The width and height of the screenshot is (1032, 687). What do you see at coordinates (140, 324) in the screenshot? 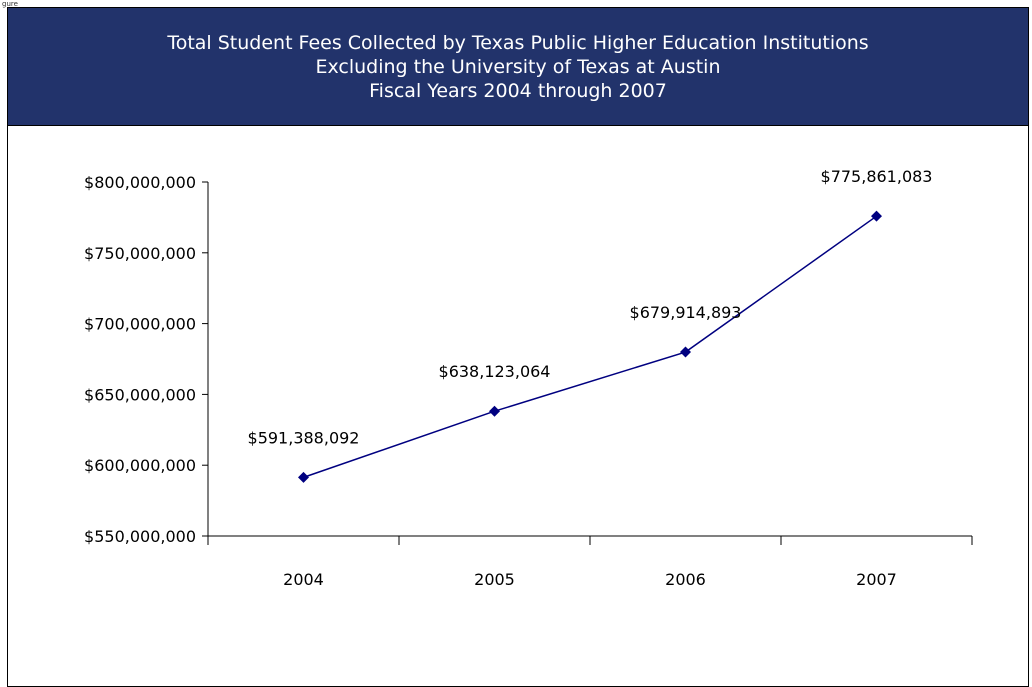
I see `y-tick-label: $700,000,000` at bounding box center [140, 324].